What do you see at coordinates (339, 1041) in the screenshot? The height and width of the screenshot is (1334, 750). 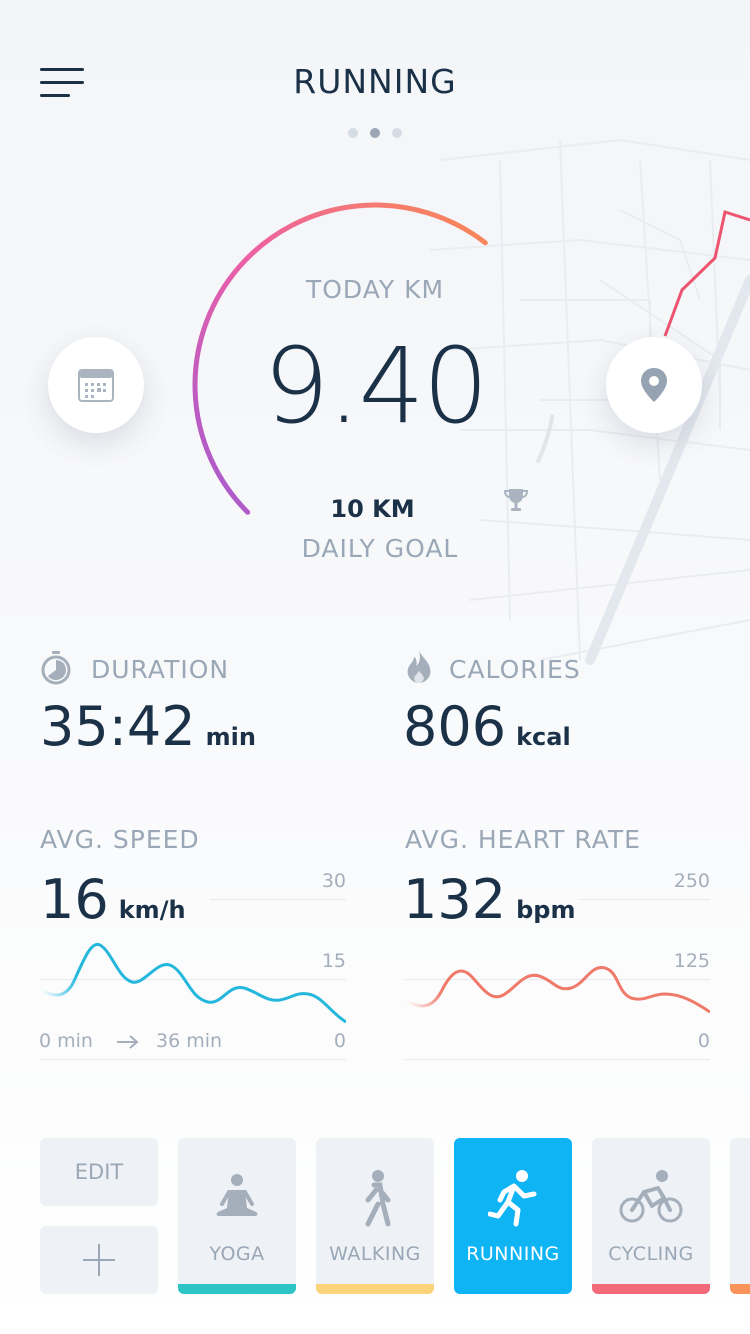 I see `speed-tick-bottom: 0` at bounding box center [339, 1041].